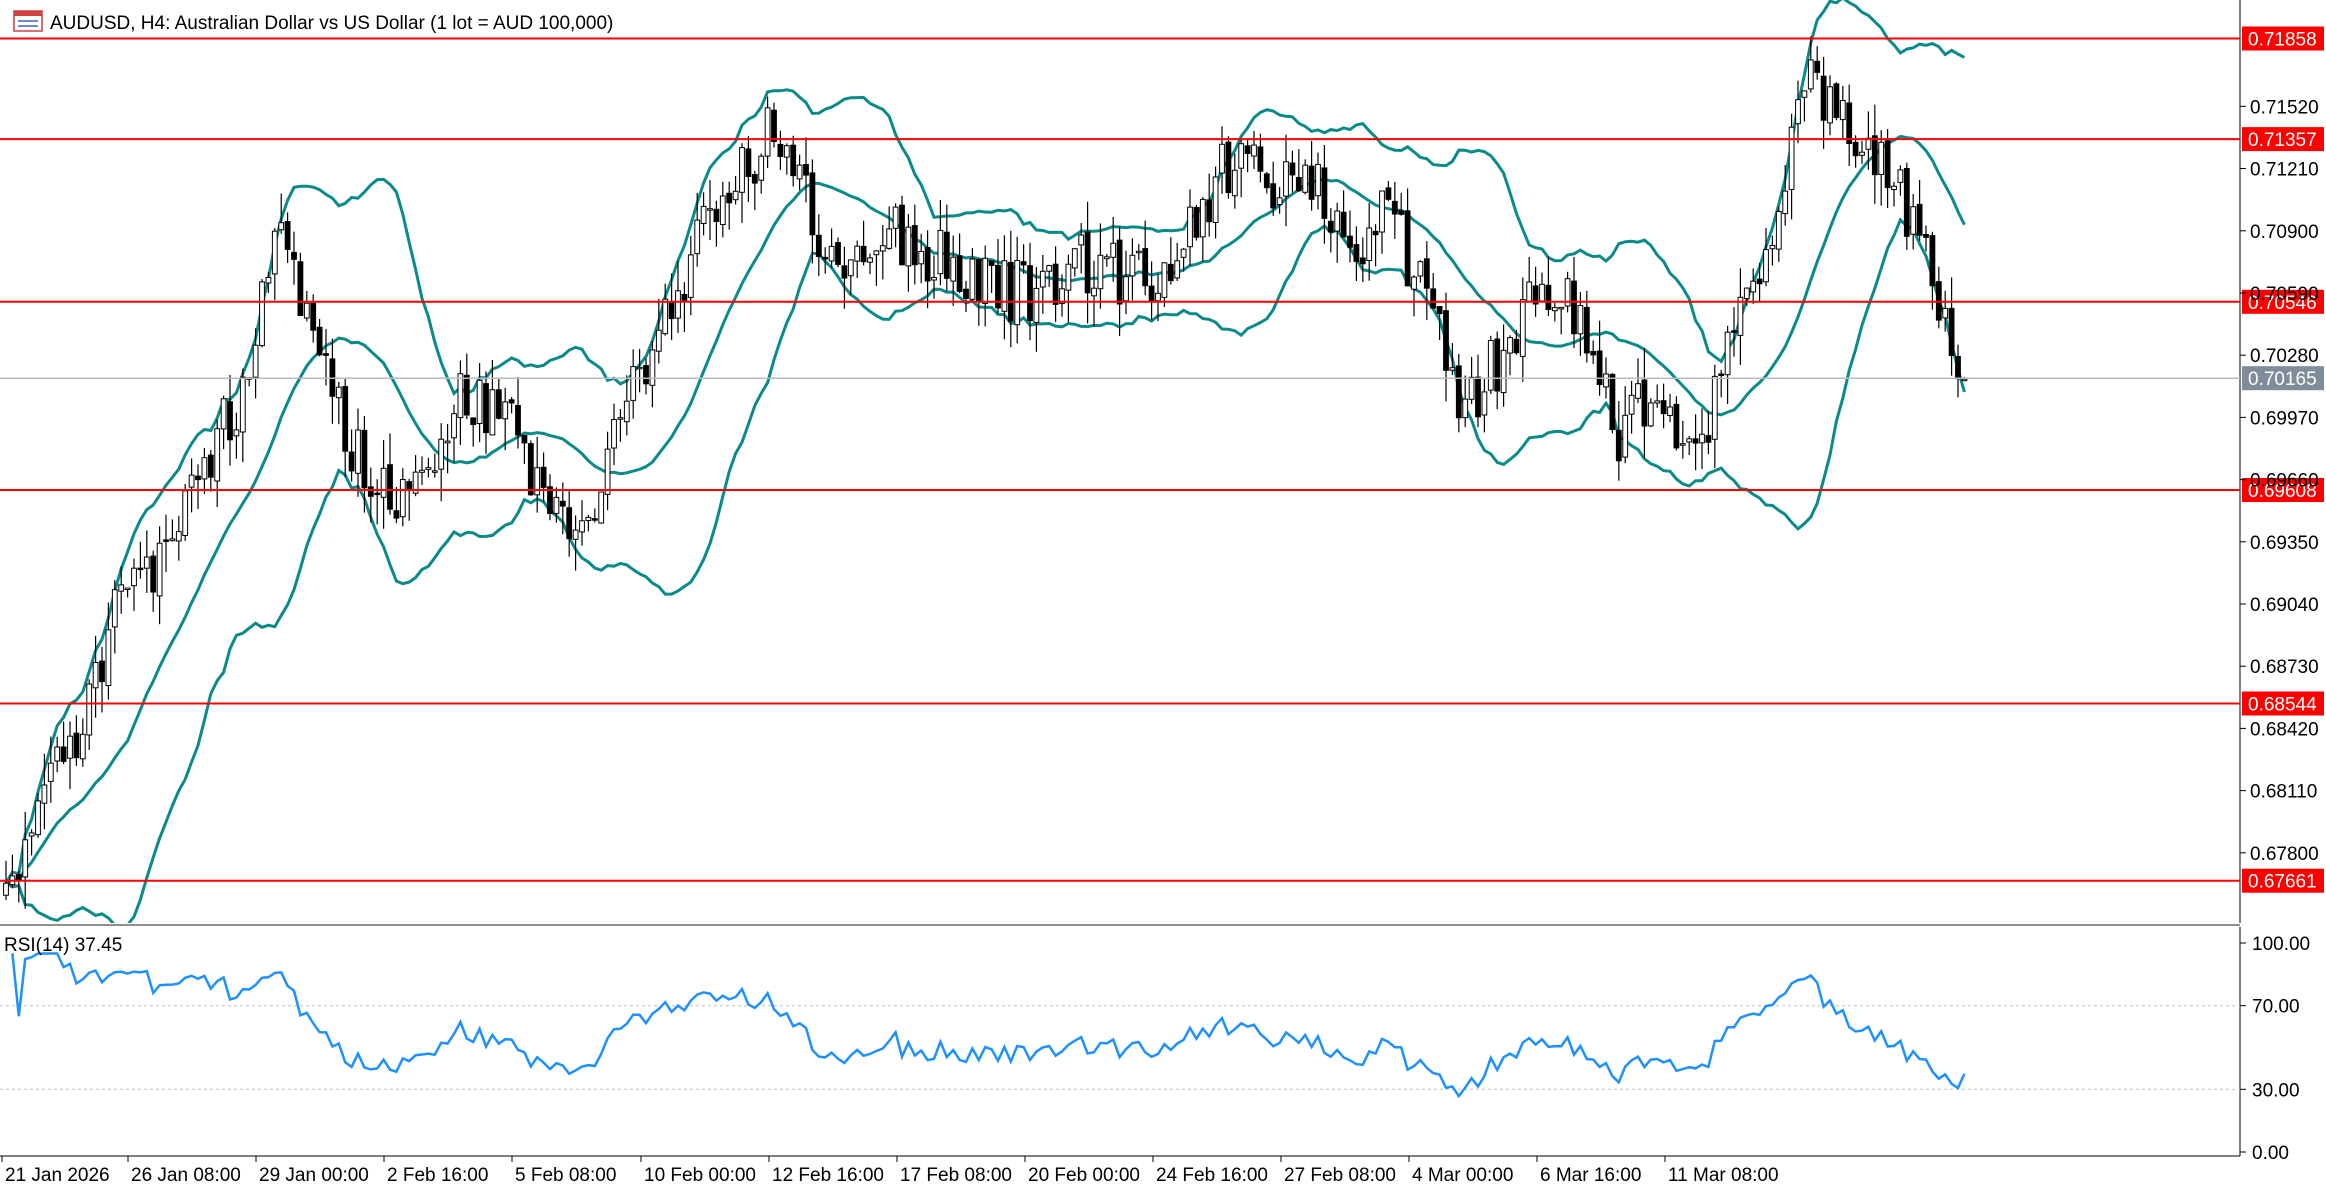 This screenshot has width=2326, height=1184. Describe the element at coordinates (565, 1174) in the screenshot. I see `time-tick-label: 5 Feb 08:00` at that location.